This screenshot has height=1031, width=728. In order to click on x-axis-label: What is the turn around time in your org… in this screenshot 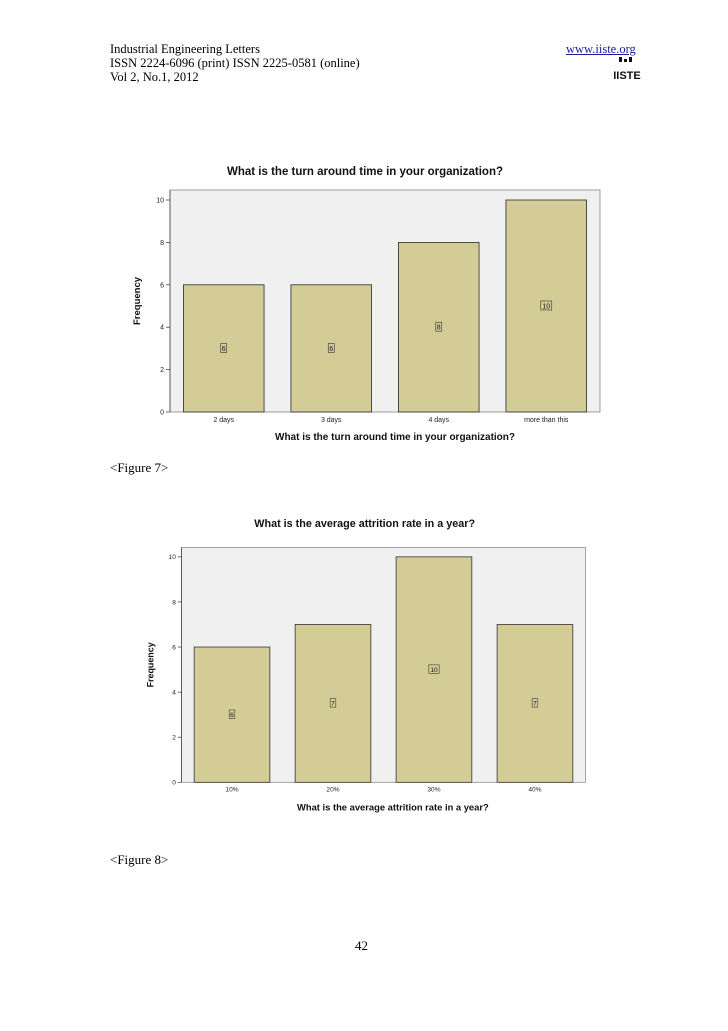, I will do `click(395, 437)`.